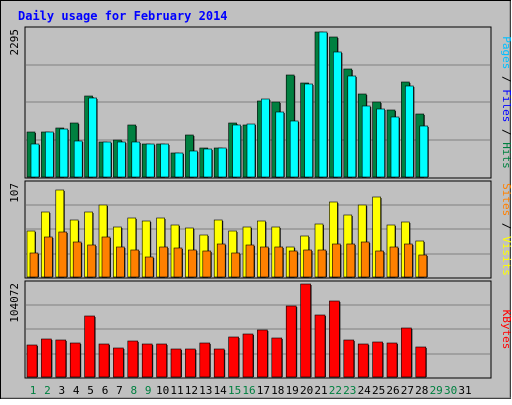 This screenshot has width=512, height=405. Describe the element at coordinates (123, 16) in the screenshot. I see `chart-title: Daily usage for February 2014` at that location.